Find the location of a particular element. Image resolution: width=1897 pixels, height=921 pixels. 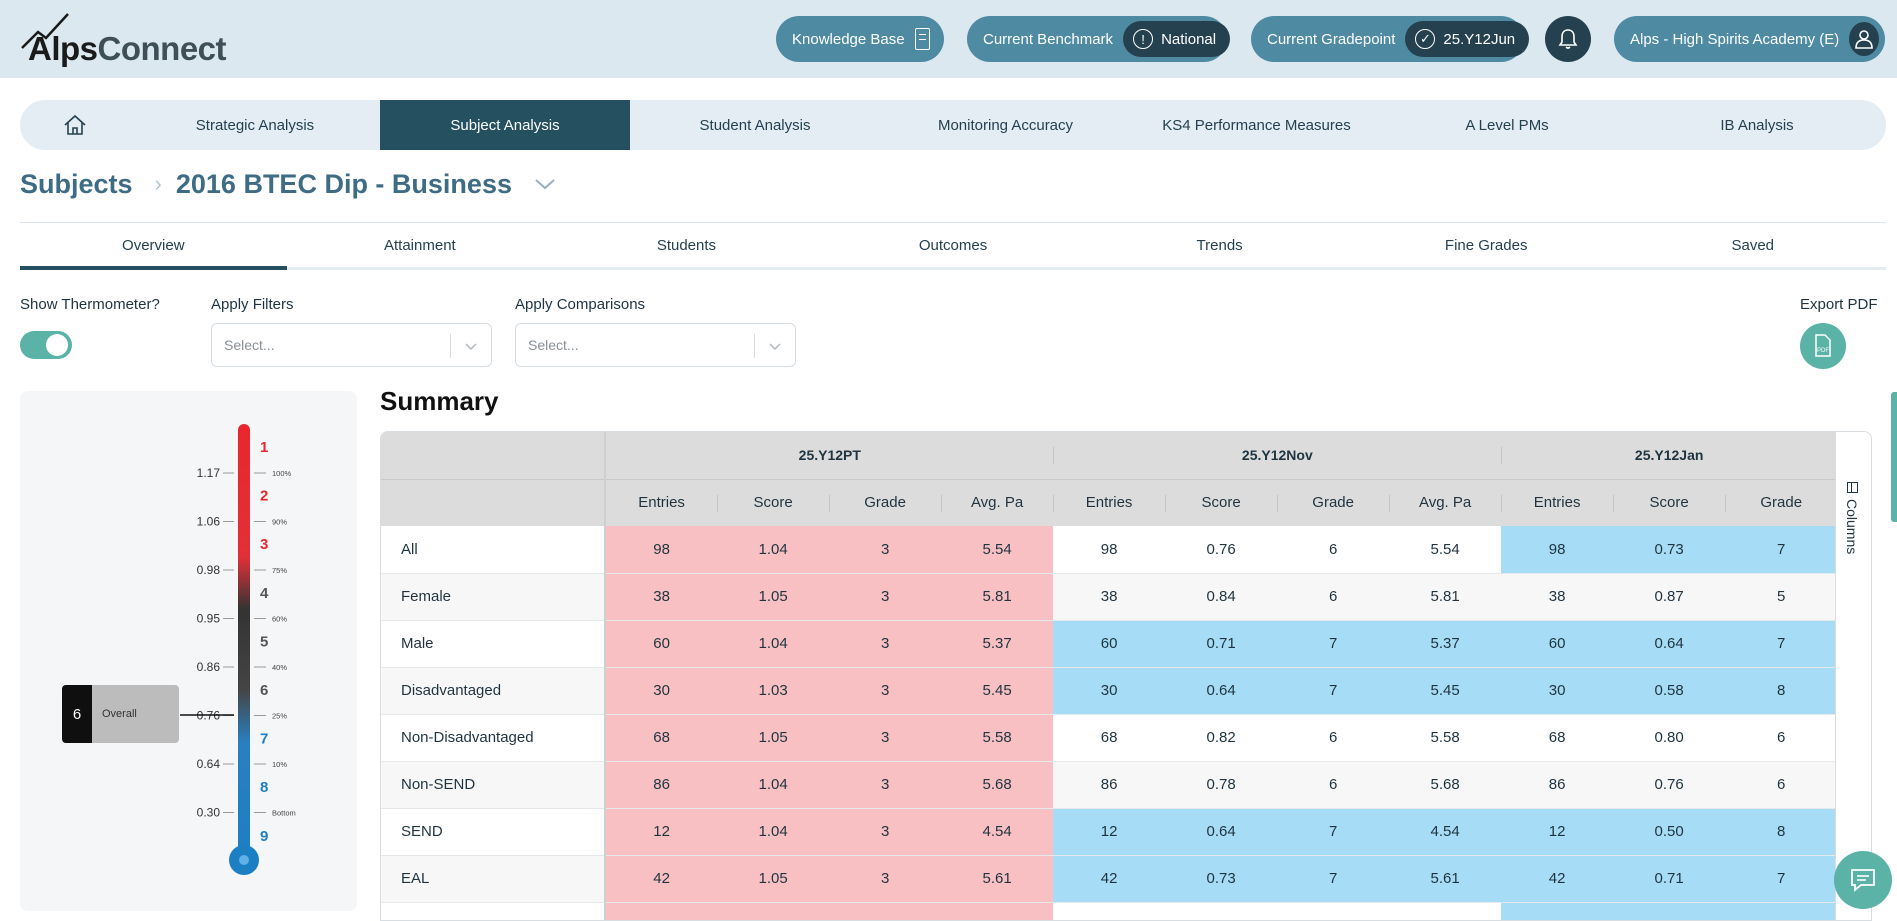

thermometer-percent-label: 100% is located at coordinates (282, 473).